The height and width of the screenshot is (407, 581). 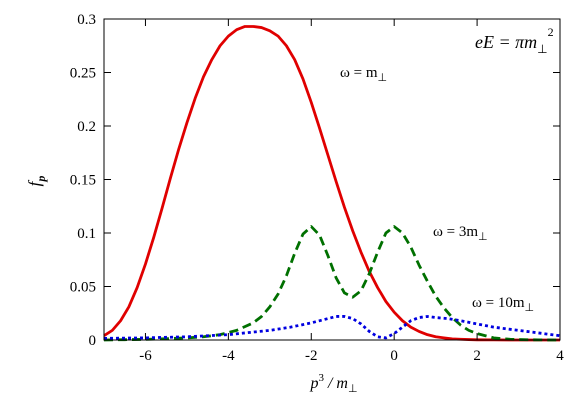 I want to click on y-tick-label: 0.05, so click(x=83, y=288).